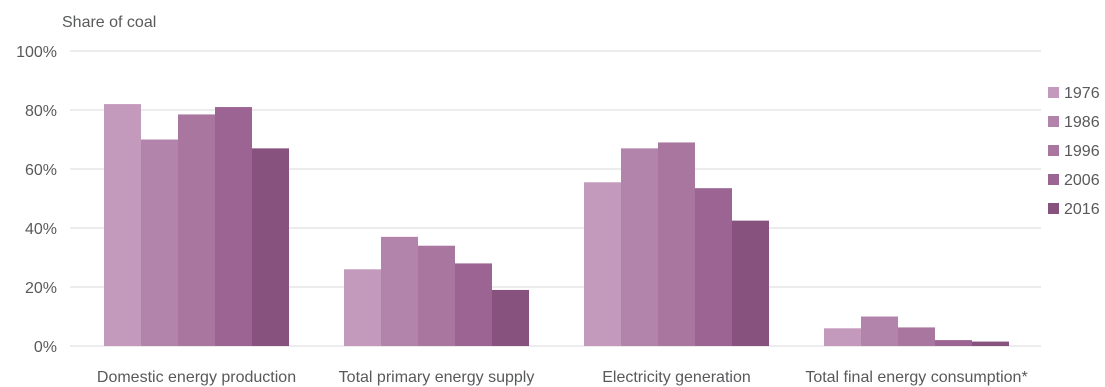  I want to click on y-tick-label: 60%, so click(41, 170).